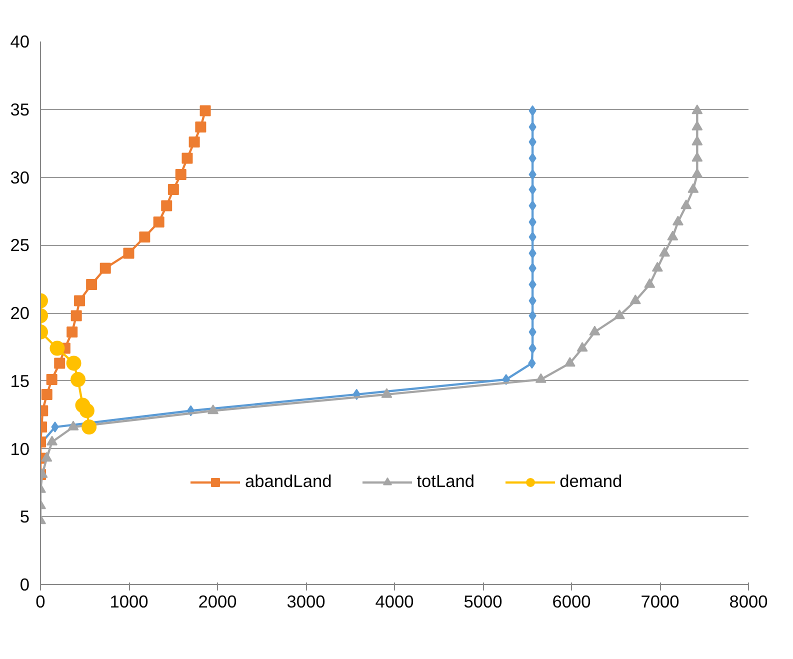 The height and width of the screenshot is (659, 793). I want to click on y-tick-label: 25, so click(20, 245).